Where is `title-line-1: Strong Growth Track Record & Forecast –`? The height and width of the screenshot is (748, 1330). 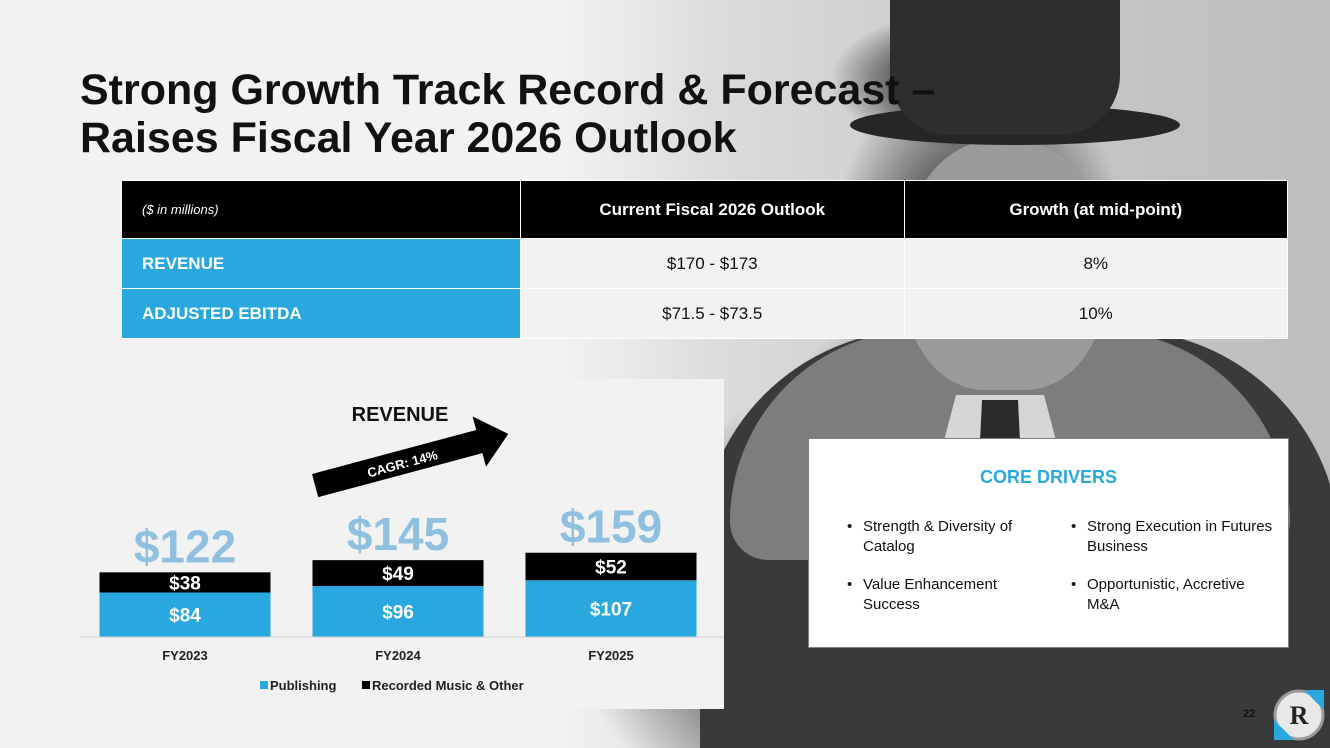
title-line-1: Strong Growth Track Record & Forecast – is located at coordinates (508, 90).